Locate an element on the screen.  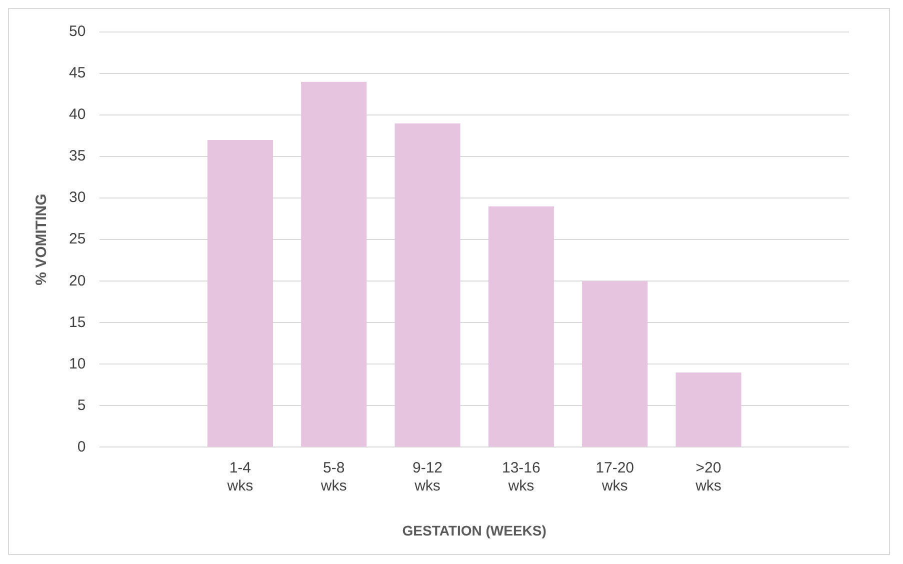
y-tick-label: 20 is located at coordinates (77, 281).